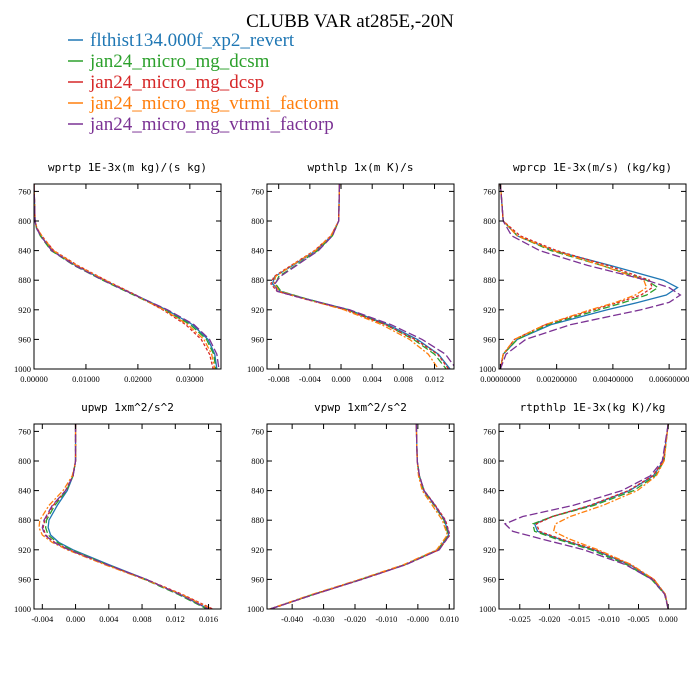 This screenshot has width=700, height=700. Describe the element at coordinates (127, 167) in the screenshot. I see `panel-title: wprtp 1E-3x(m kg)/(s kg)` at that location.